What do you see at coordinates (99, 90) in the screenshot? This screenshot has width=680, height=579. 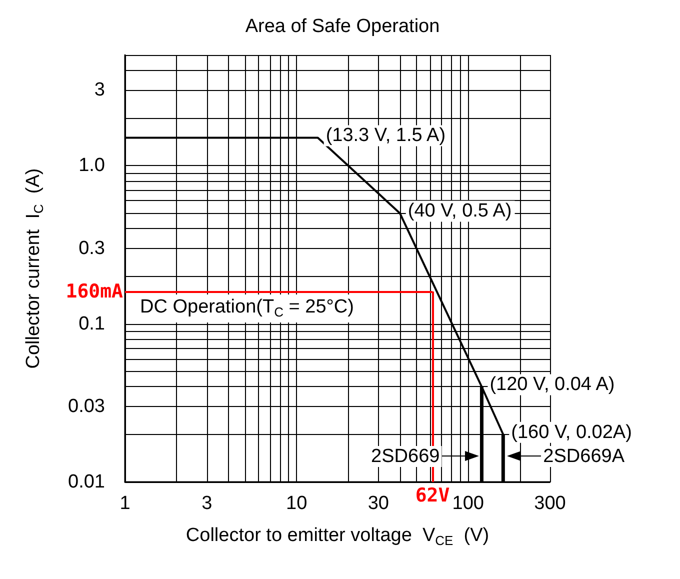 I see `y-tick-label: 3` at bounding box center [99, 90].